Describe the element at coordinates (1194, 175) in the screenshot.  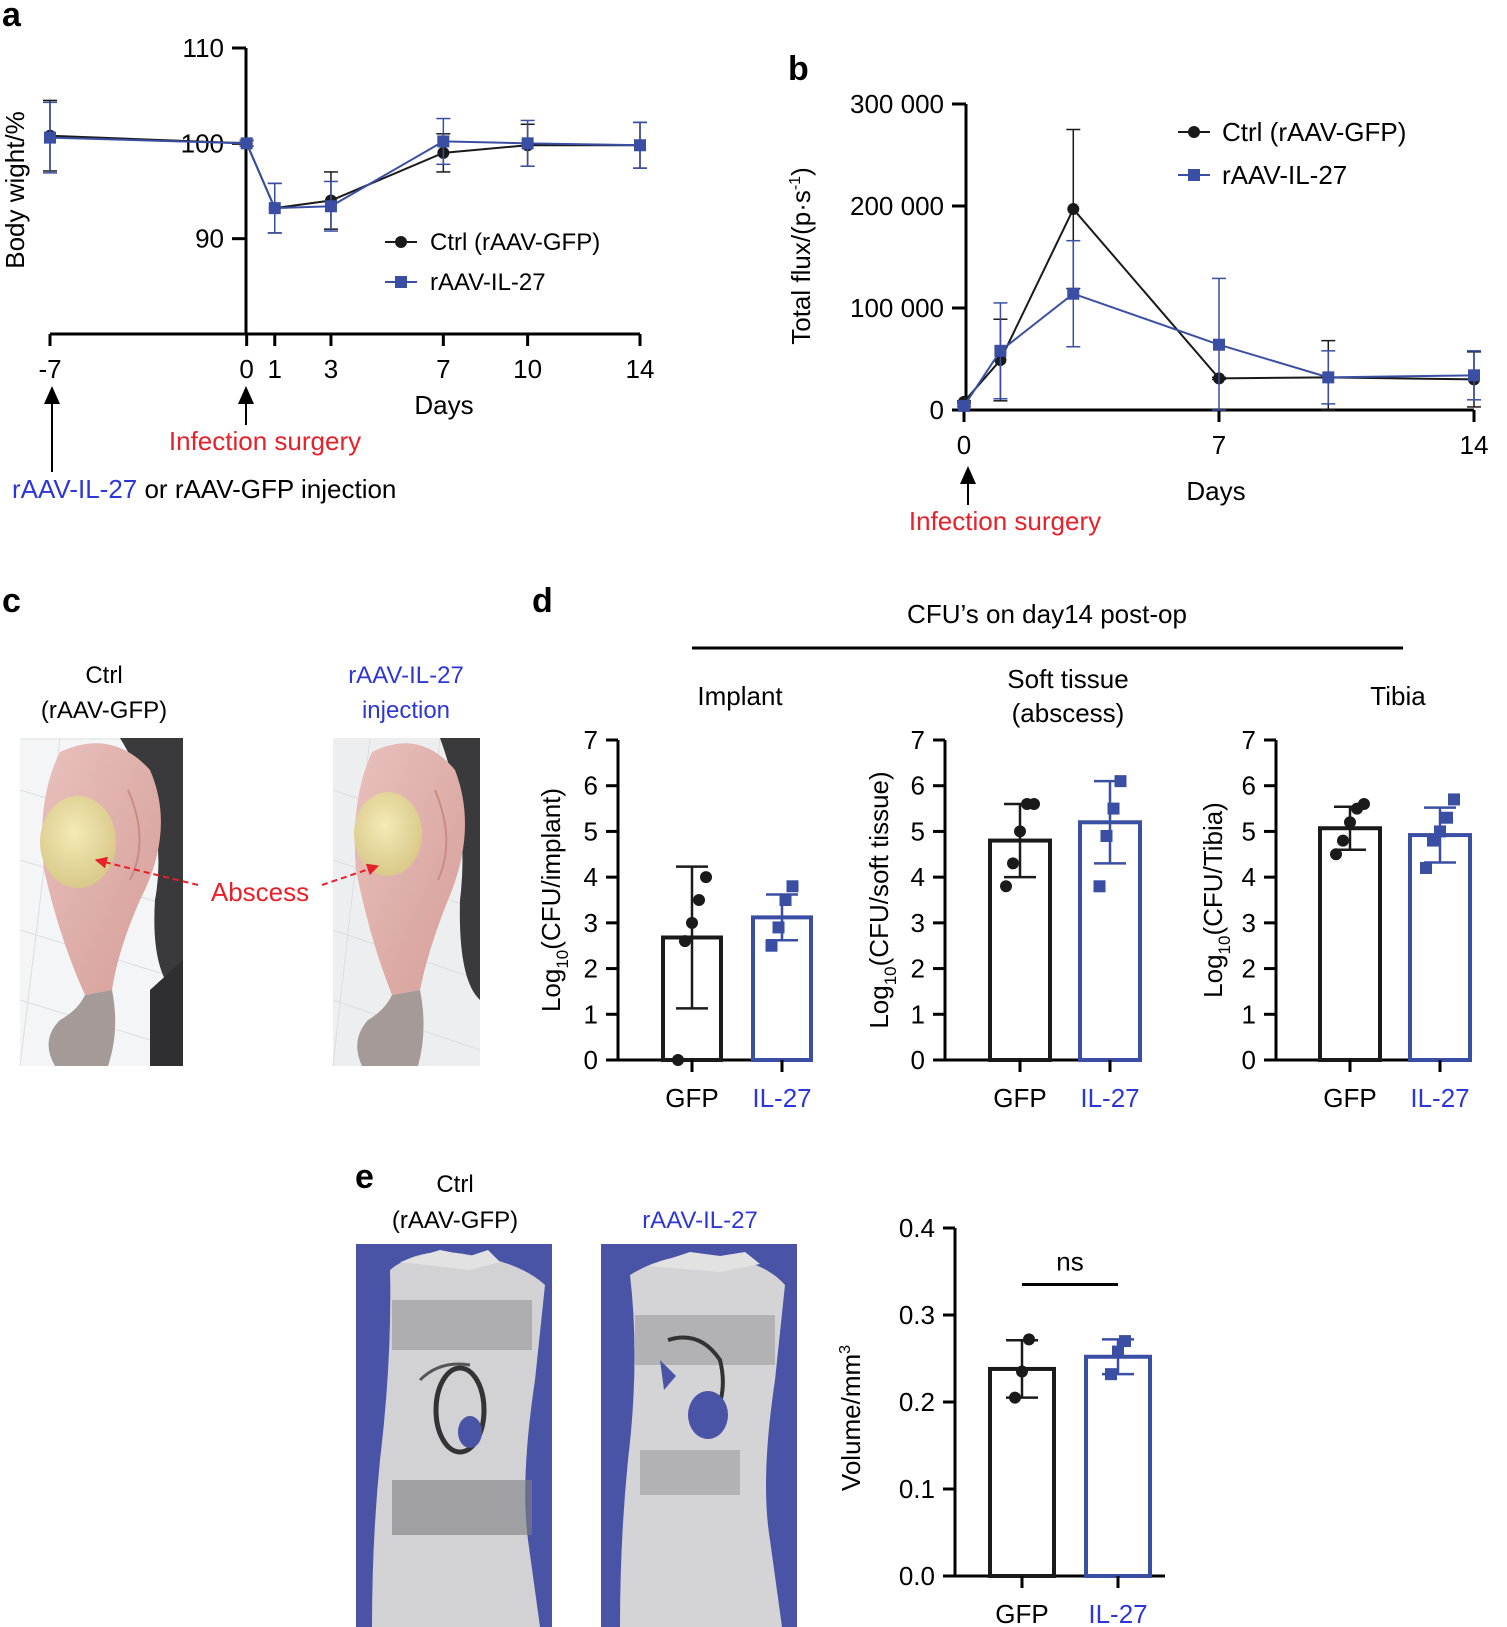
I see `legend-b-il27-marker` at that location.